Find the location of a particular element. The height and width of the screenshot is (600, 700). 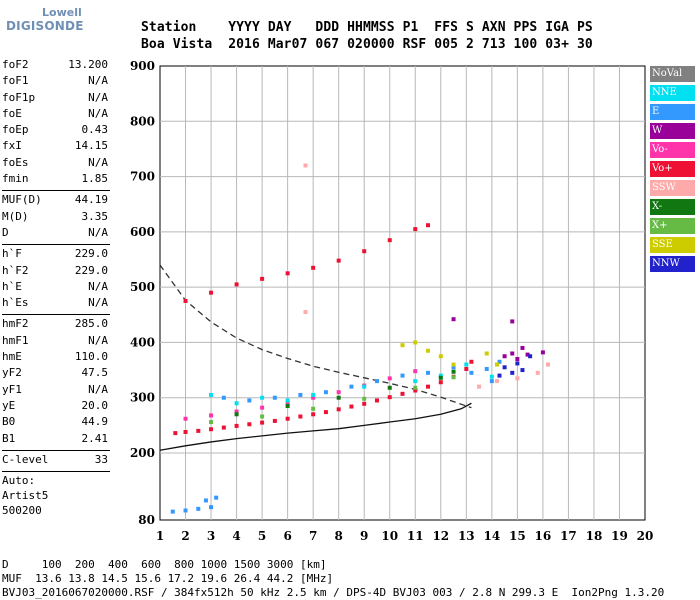

param-row: h`Es N/A is located at coordinates (56, 304).